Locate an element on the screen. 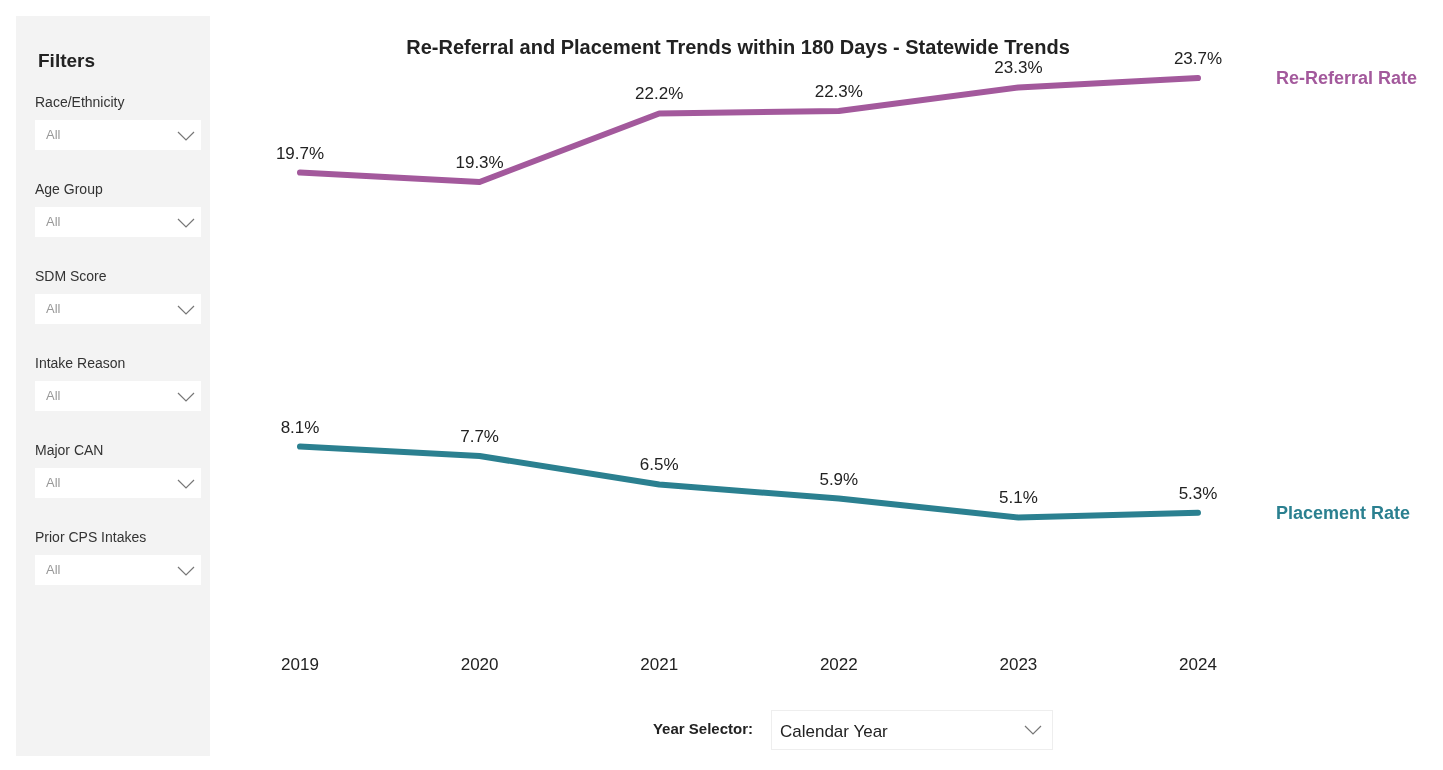 The width and height of the screenshot is (1443, 770). text: SDM Score is located at coordinates (71, 276).